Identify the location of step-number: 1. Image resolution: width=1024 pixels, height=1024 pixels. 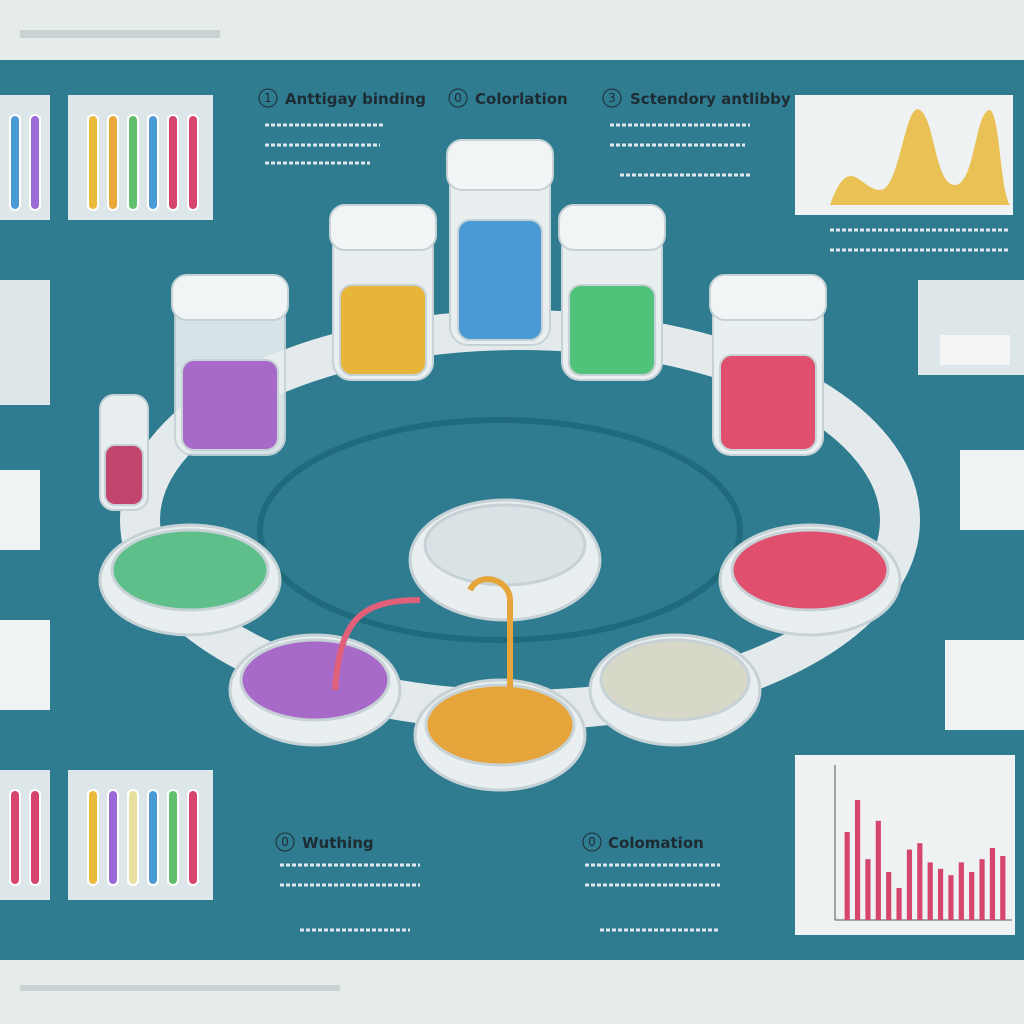
(268, 98).